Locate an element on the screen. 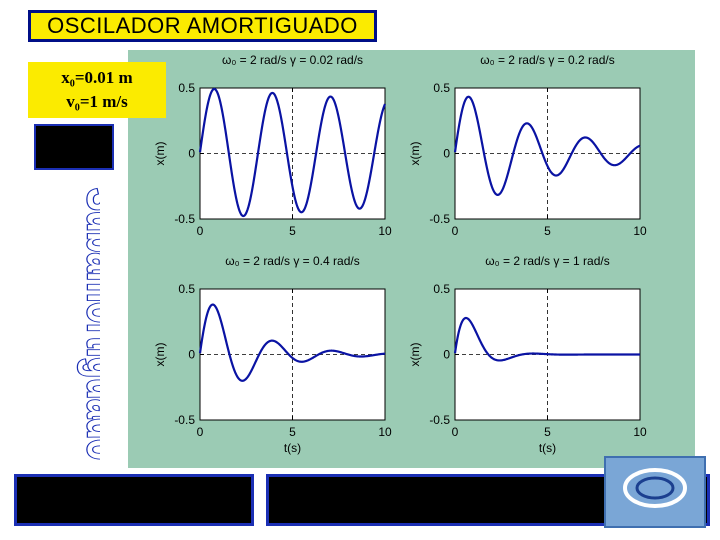 The width and height of the screenshot is (720, 540). logo-image is located at coordinates (655, 492).